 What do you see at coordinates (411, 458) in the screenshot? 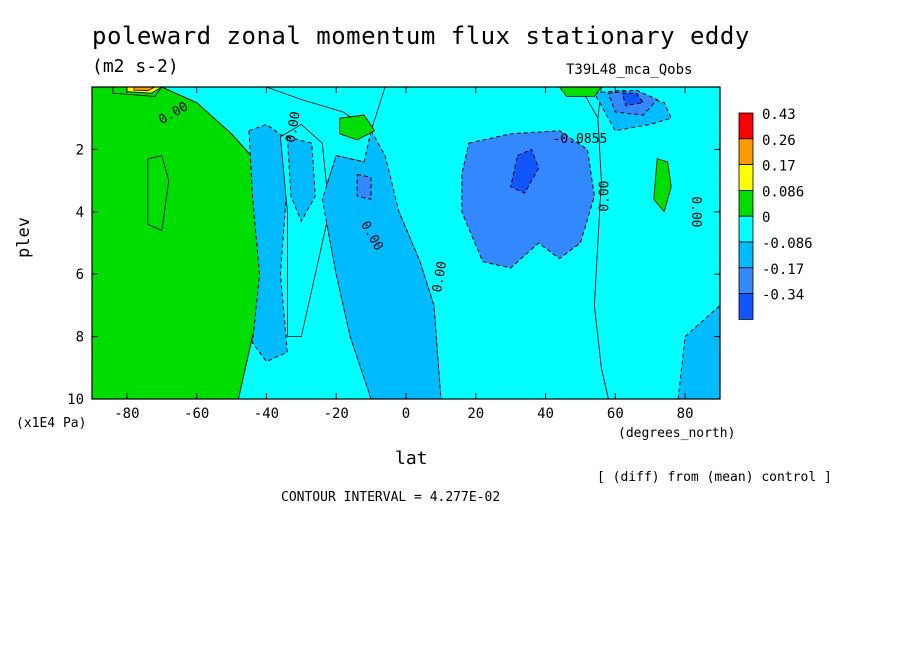
I see `x-axis-label: lat` at bounding box center [411, 458].